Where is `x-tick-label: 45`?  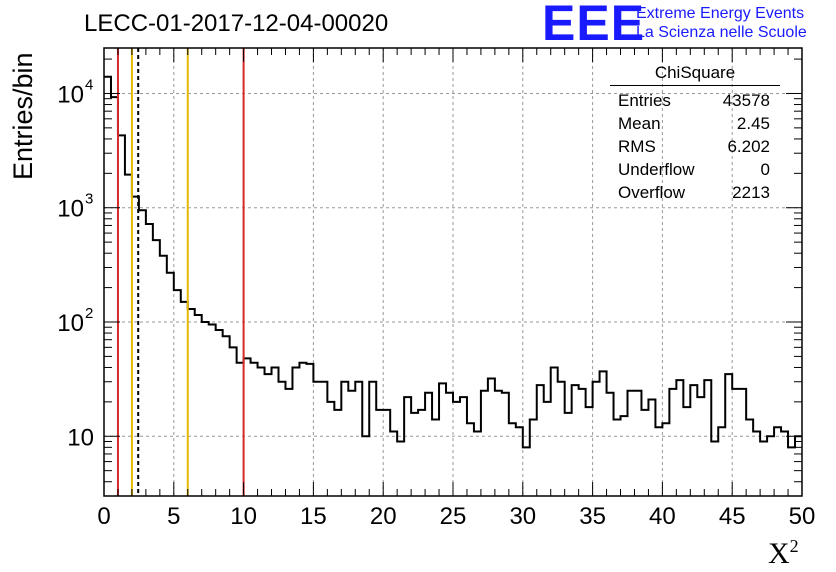
x-tick-label: 45 is located at coordinates (732, 516).